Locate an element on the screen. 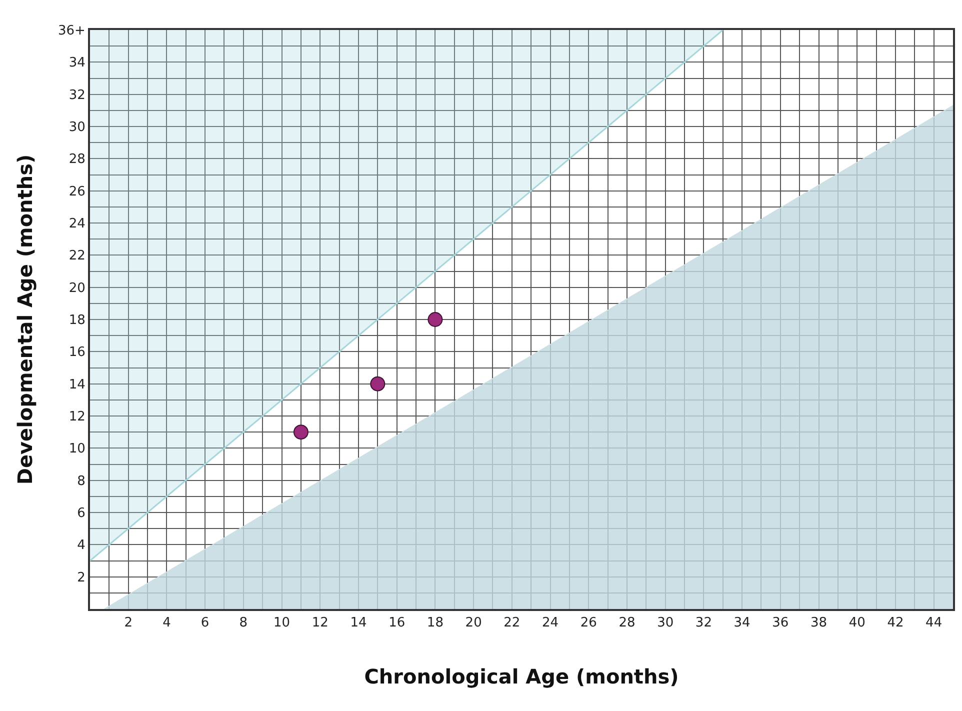 Image resolution: width=962 pixels, height=711 pixels. x-tick-label: 32 is located at coordinates (703, 623).